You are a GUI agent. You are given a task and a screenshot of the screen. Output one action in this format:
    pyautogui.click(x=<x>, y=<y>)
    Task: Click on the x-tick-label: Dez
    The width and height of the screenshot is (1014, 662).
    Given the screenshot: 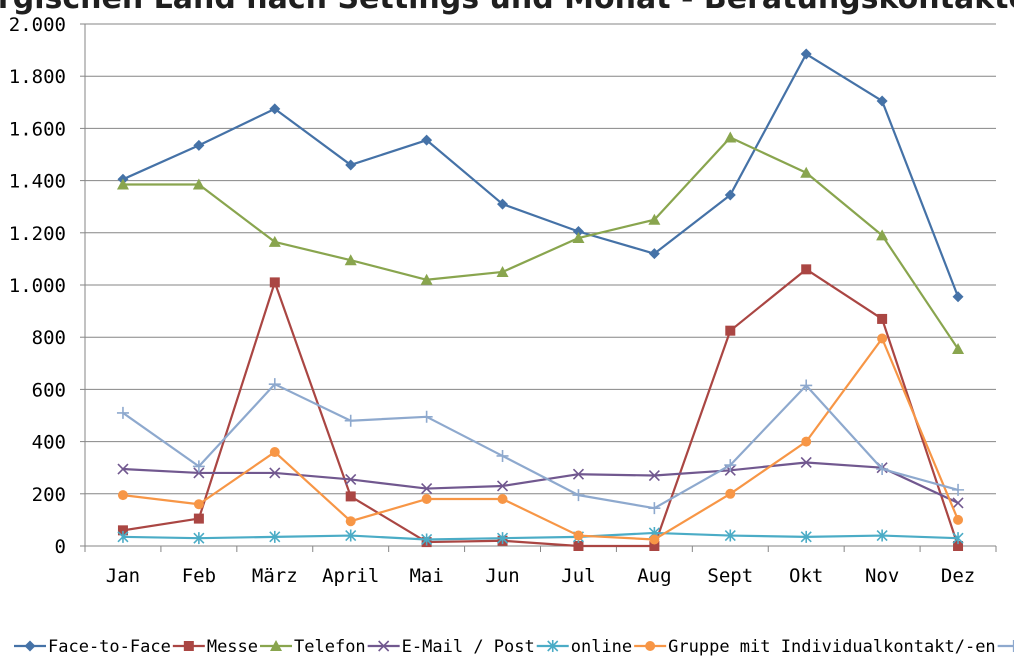 What is the action you would take?
    pyautogui.click(x=958, y=576)
    